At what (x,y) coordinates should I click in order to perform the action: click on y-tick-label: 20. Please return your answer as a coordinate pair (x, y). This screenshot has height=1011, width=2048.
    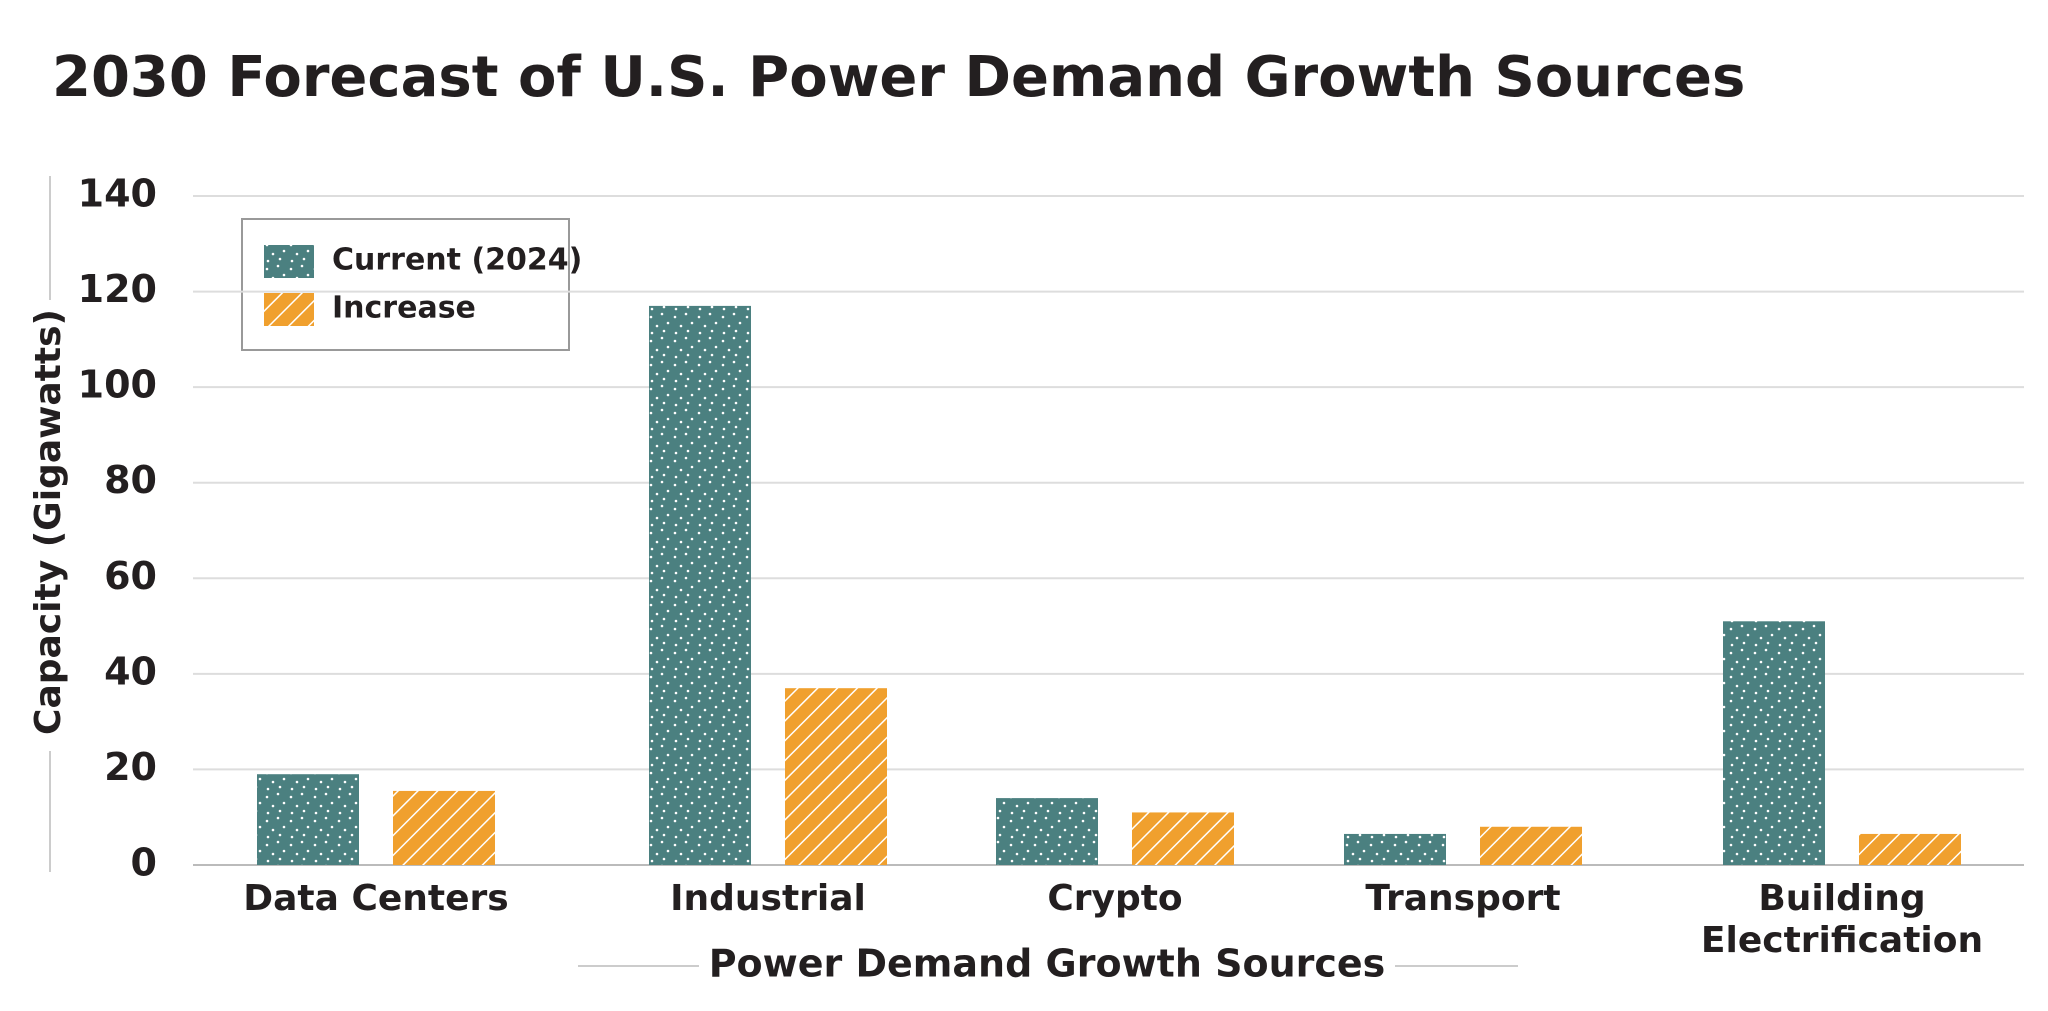
    Looking at the image, I should click on (130, 767).